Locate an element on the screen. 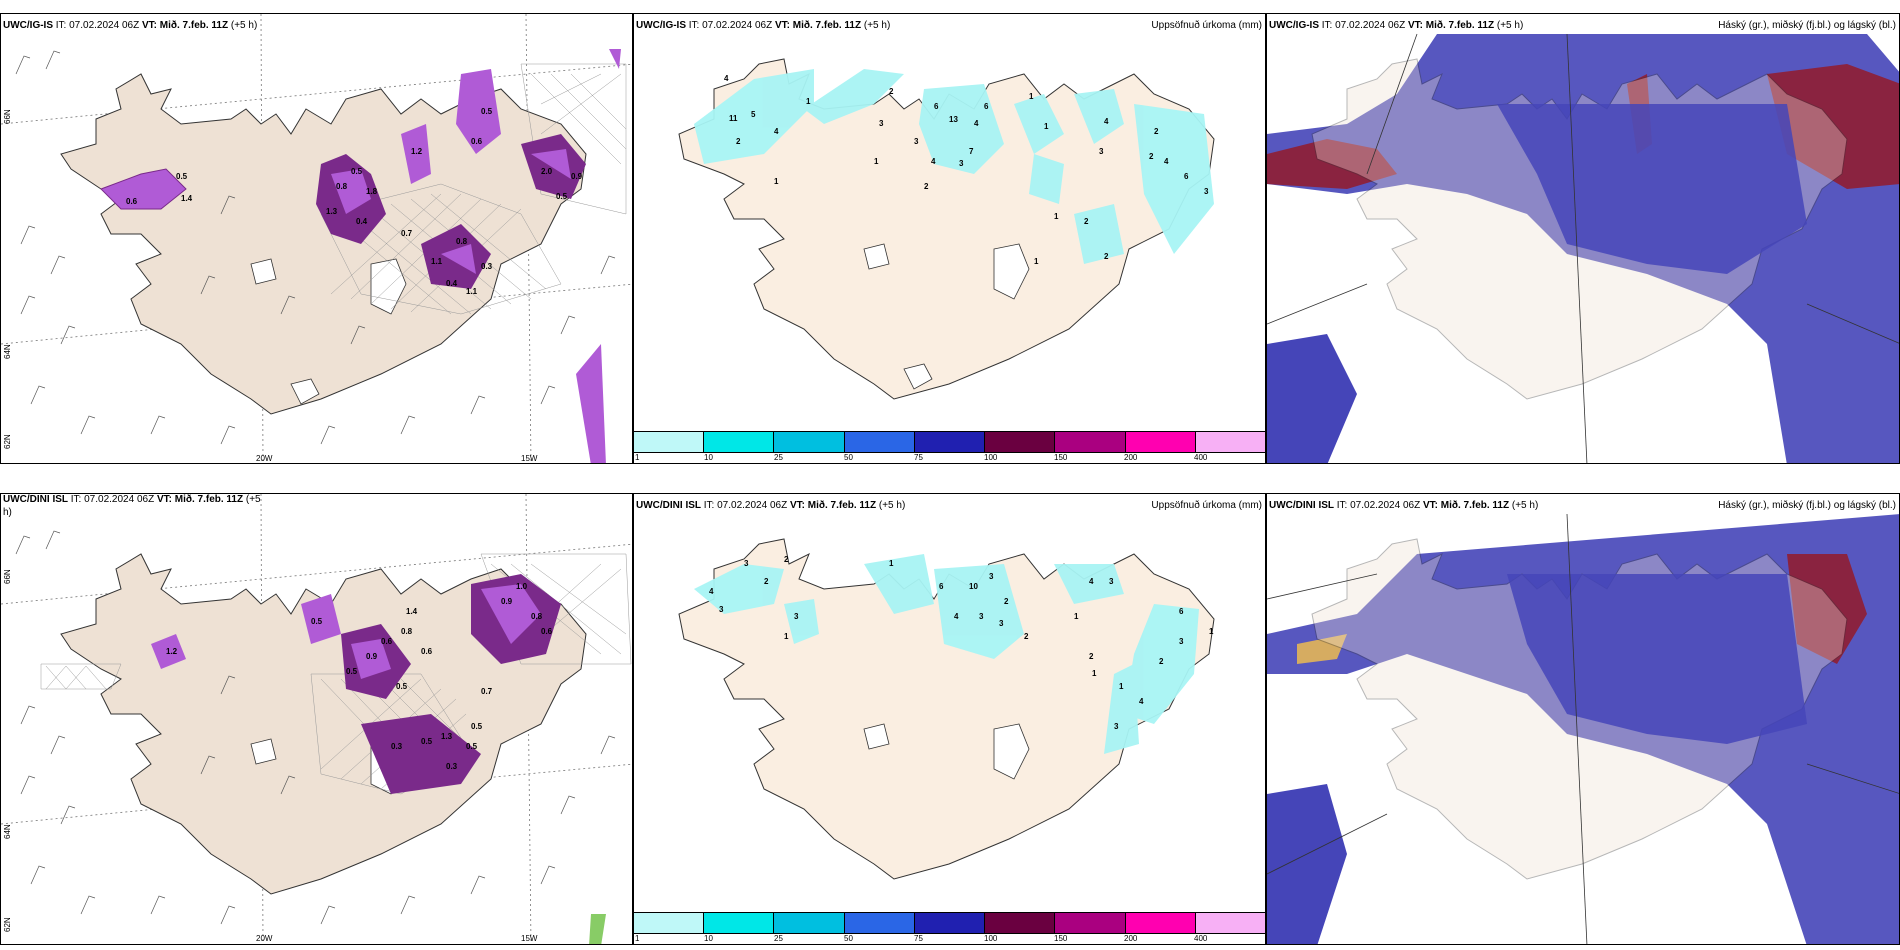 The width and height of the screenshot is (1900, 950). lat-label: 62N is located at coordinates (7, 441).